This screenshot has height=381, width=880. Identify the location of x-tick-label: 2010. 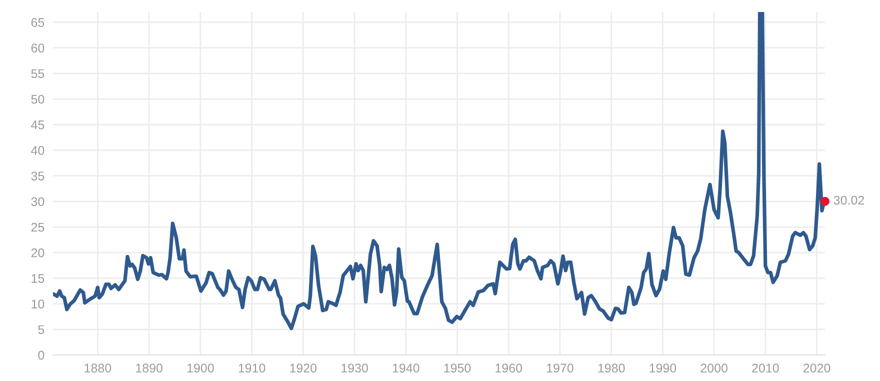
(765, 368).